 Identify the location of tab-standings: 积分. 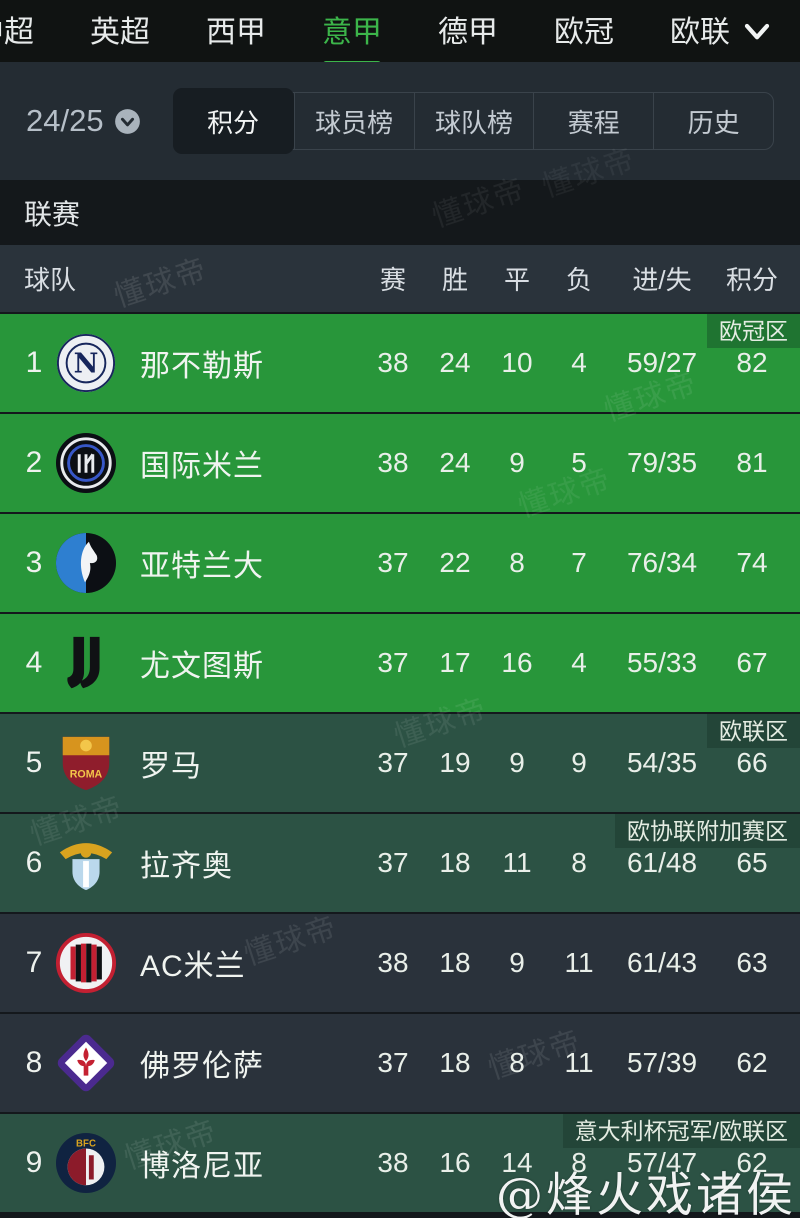
(233, 121).